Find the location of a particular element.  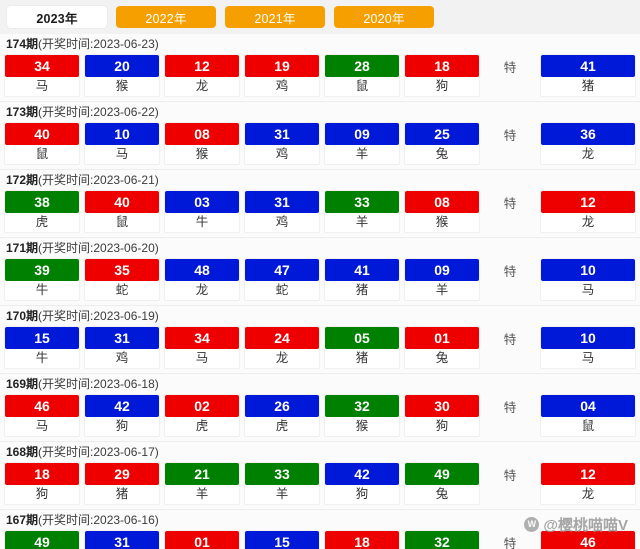

draw-date: (开奖时间:2023-06-23) is located at coordinates (98, 44).